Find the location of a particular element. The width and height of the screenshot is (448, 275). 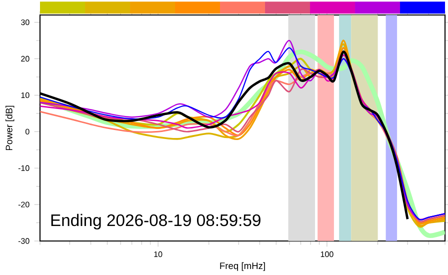

x-axis-title: Freq [mHz] is located at coordinates (242, 266).